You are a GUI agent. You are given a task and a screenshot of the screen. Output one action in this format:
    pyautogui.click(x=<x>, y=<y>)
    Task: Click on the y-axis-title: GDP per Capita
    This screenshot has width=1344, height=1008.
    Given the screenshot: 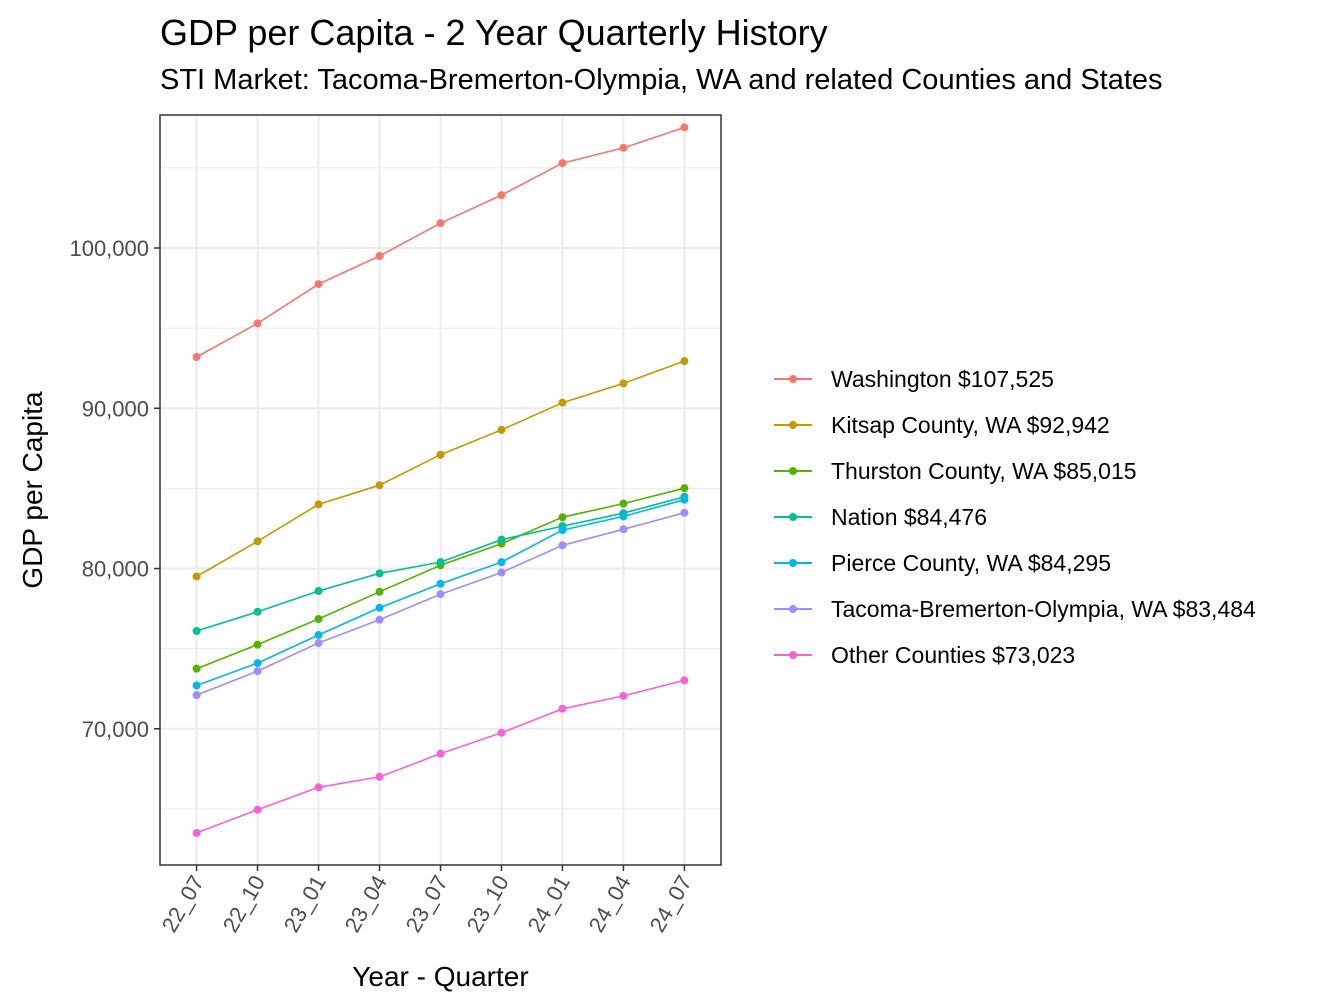 What is the action you would take?
    pyautogui.click(x=32, y=490)
    